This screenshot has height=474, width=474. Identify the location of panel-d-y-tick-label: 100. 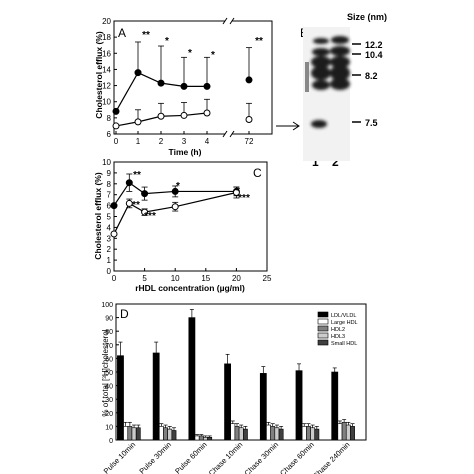
(107, 305).